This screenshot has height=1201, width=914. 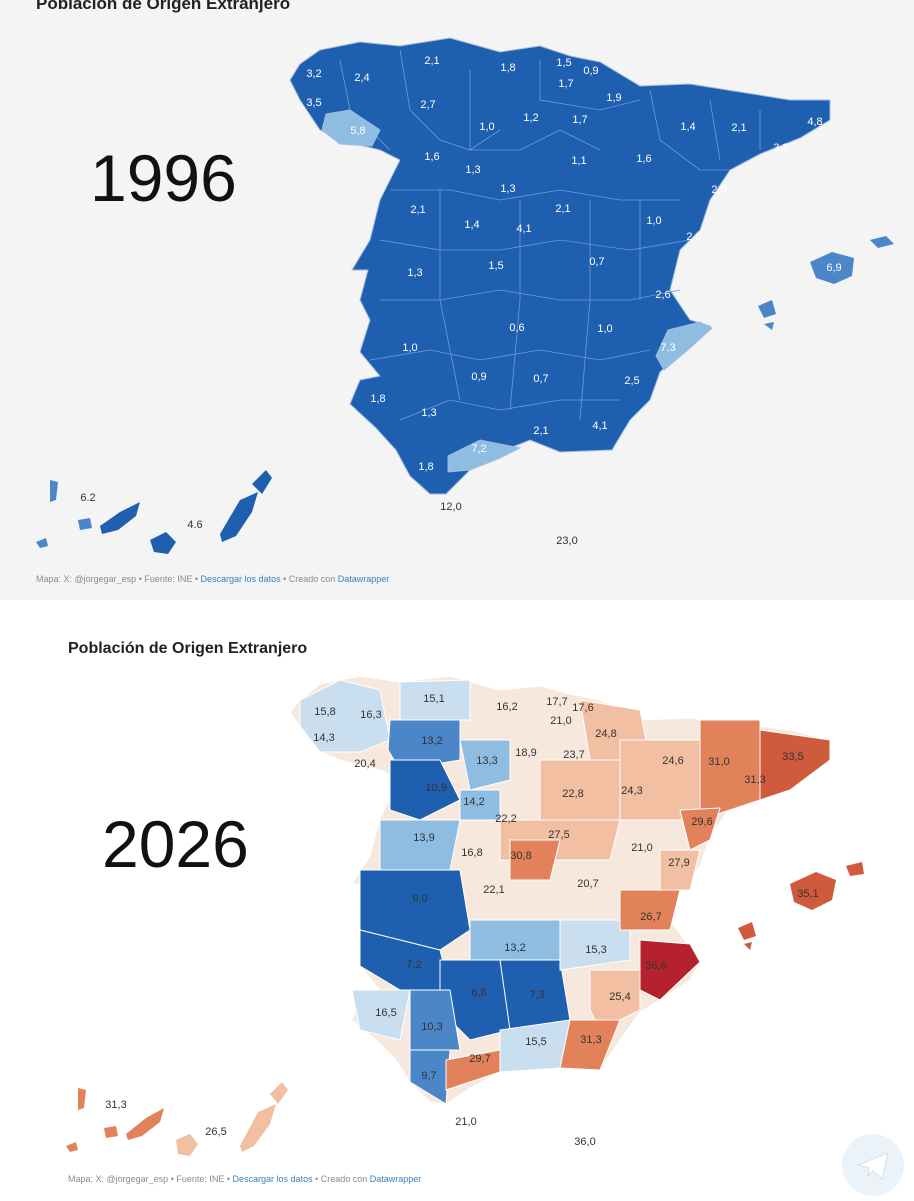 What do you see at coordinates (855, 869) in the screenshot?
I see `menorca-2026` at bounding box center [855, 869].